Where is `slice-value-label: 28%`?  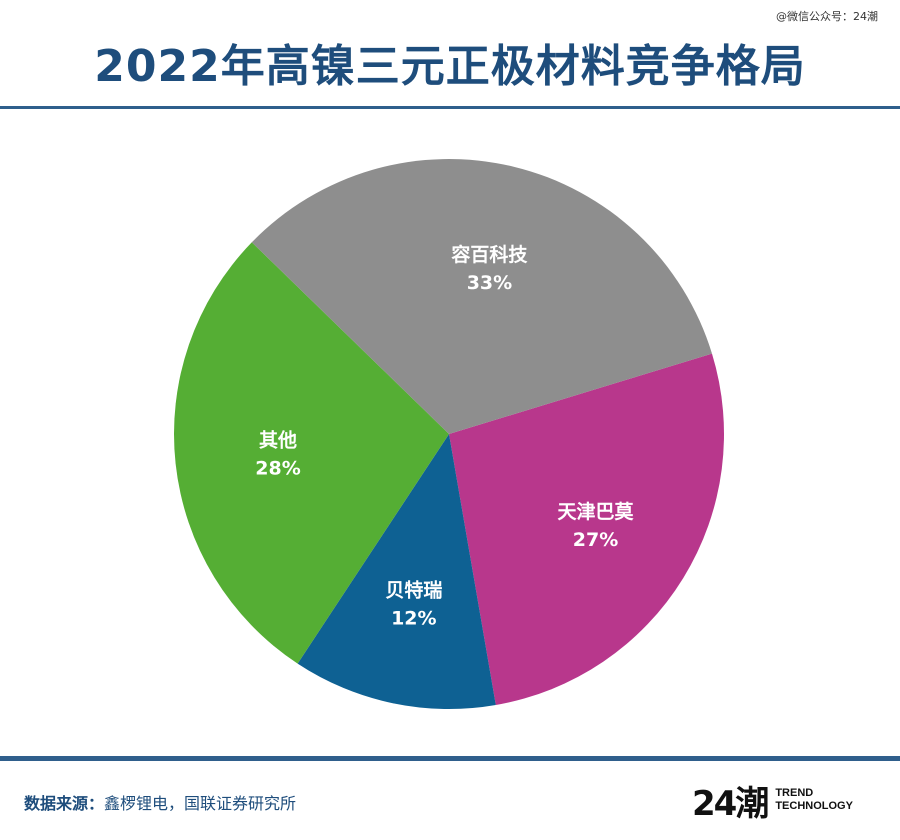 slice-value-label: 28% is located at coordinates (277, 469).